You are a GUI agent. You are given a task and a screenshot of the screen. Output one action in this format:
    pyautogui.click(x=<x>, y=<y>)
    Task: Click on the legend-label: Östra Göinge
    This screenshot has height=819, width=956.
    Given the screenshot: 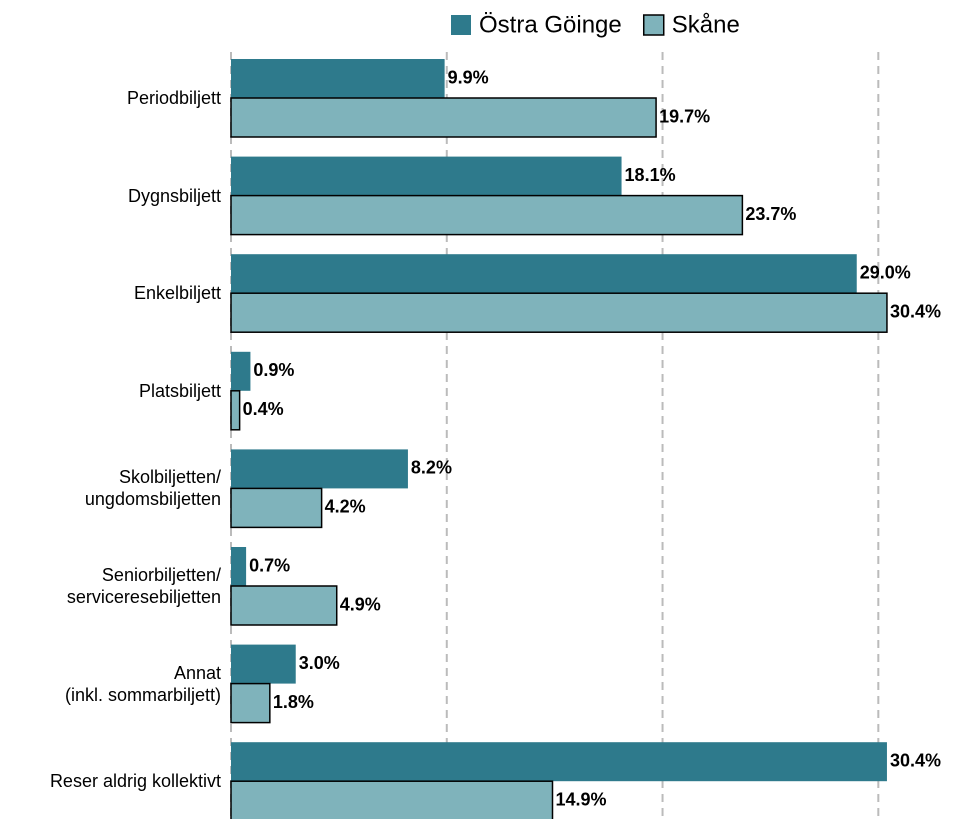 What is the action you would take?
    pyautogui.click(x=550, y=24)
    